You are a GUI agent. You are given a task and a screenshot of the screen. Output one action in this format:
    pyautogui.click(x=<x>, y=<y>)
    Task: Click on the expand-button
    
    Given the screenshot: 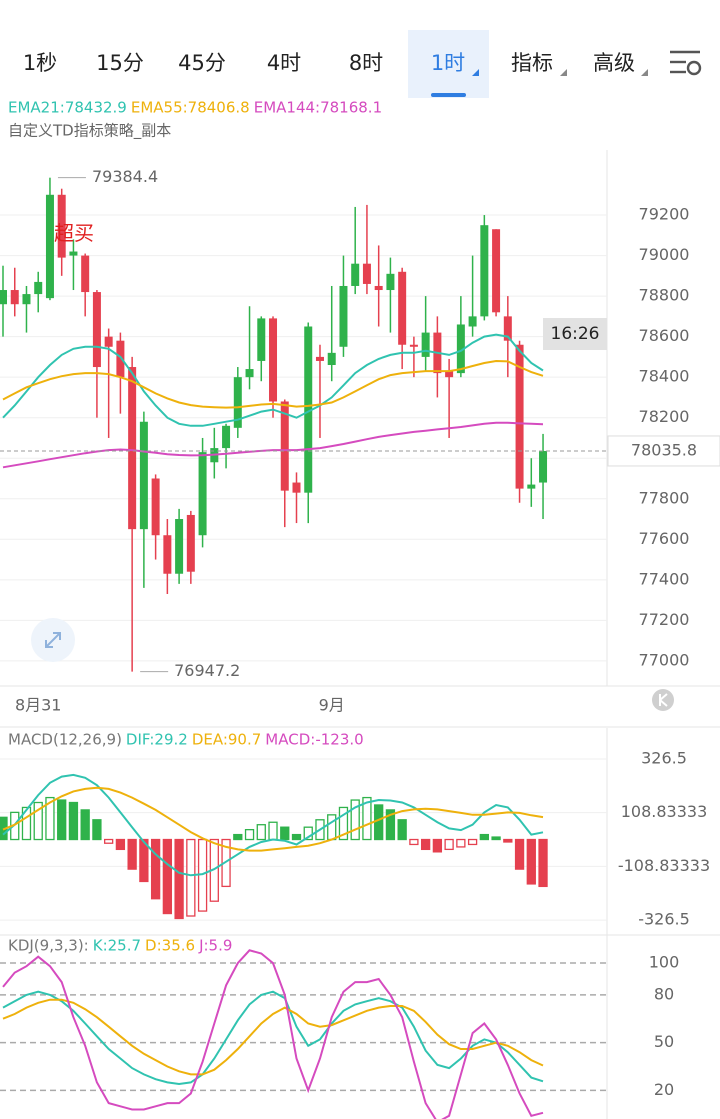 What is the action you would take?
    pyautogui.click(x=53, y=640)
    